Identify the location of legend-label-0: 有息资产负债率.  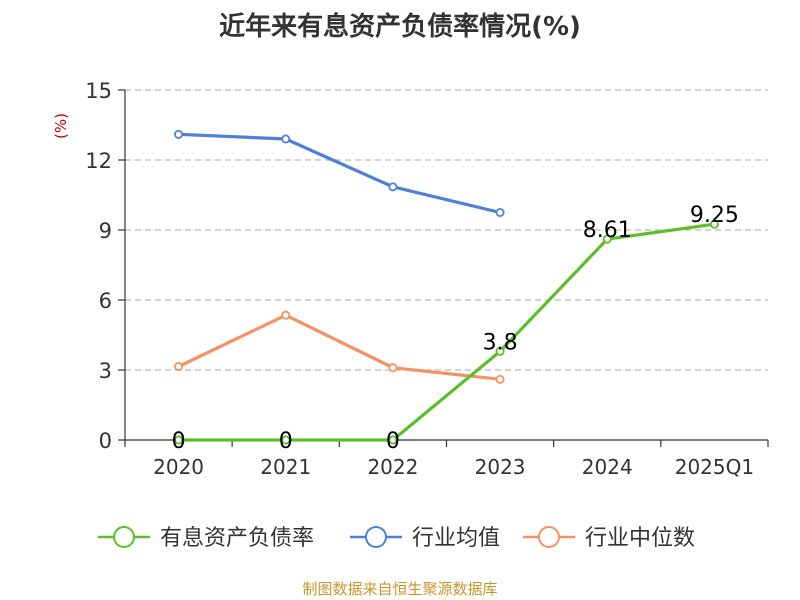
(237, 538).